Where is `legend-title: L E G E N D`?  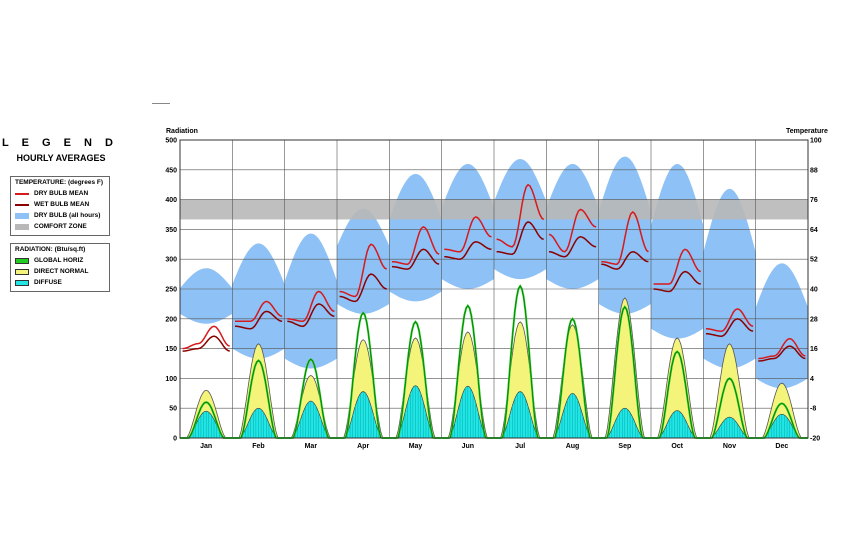 legend-title: L E G E N D is located at coordinates (60, 143).